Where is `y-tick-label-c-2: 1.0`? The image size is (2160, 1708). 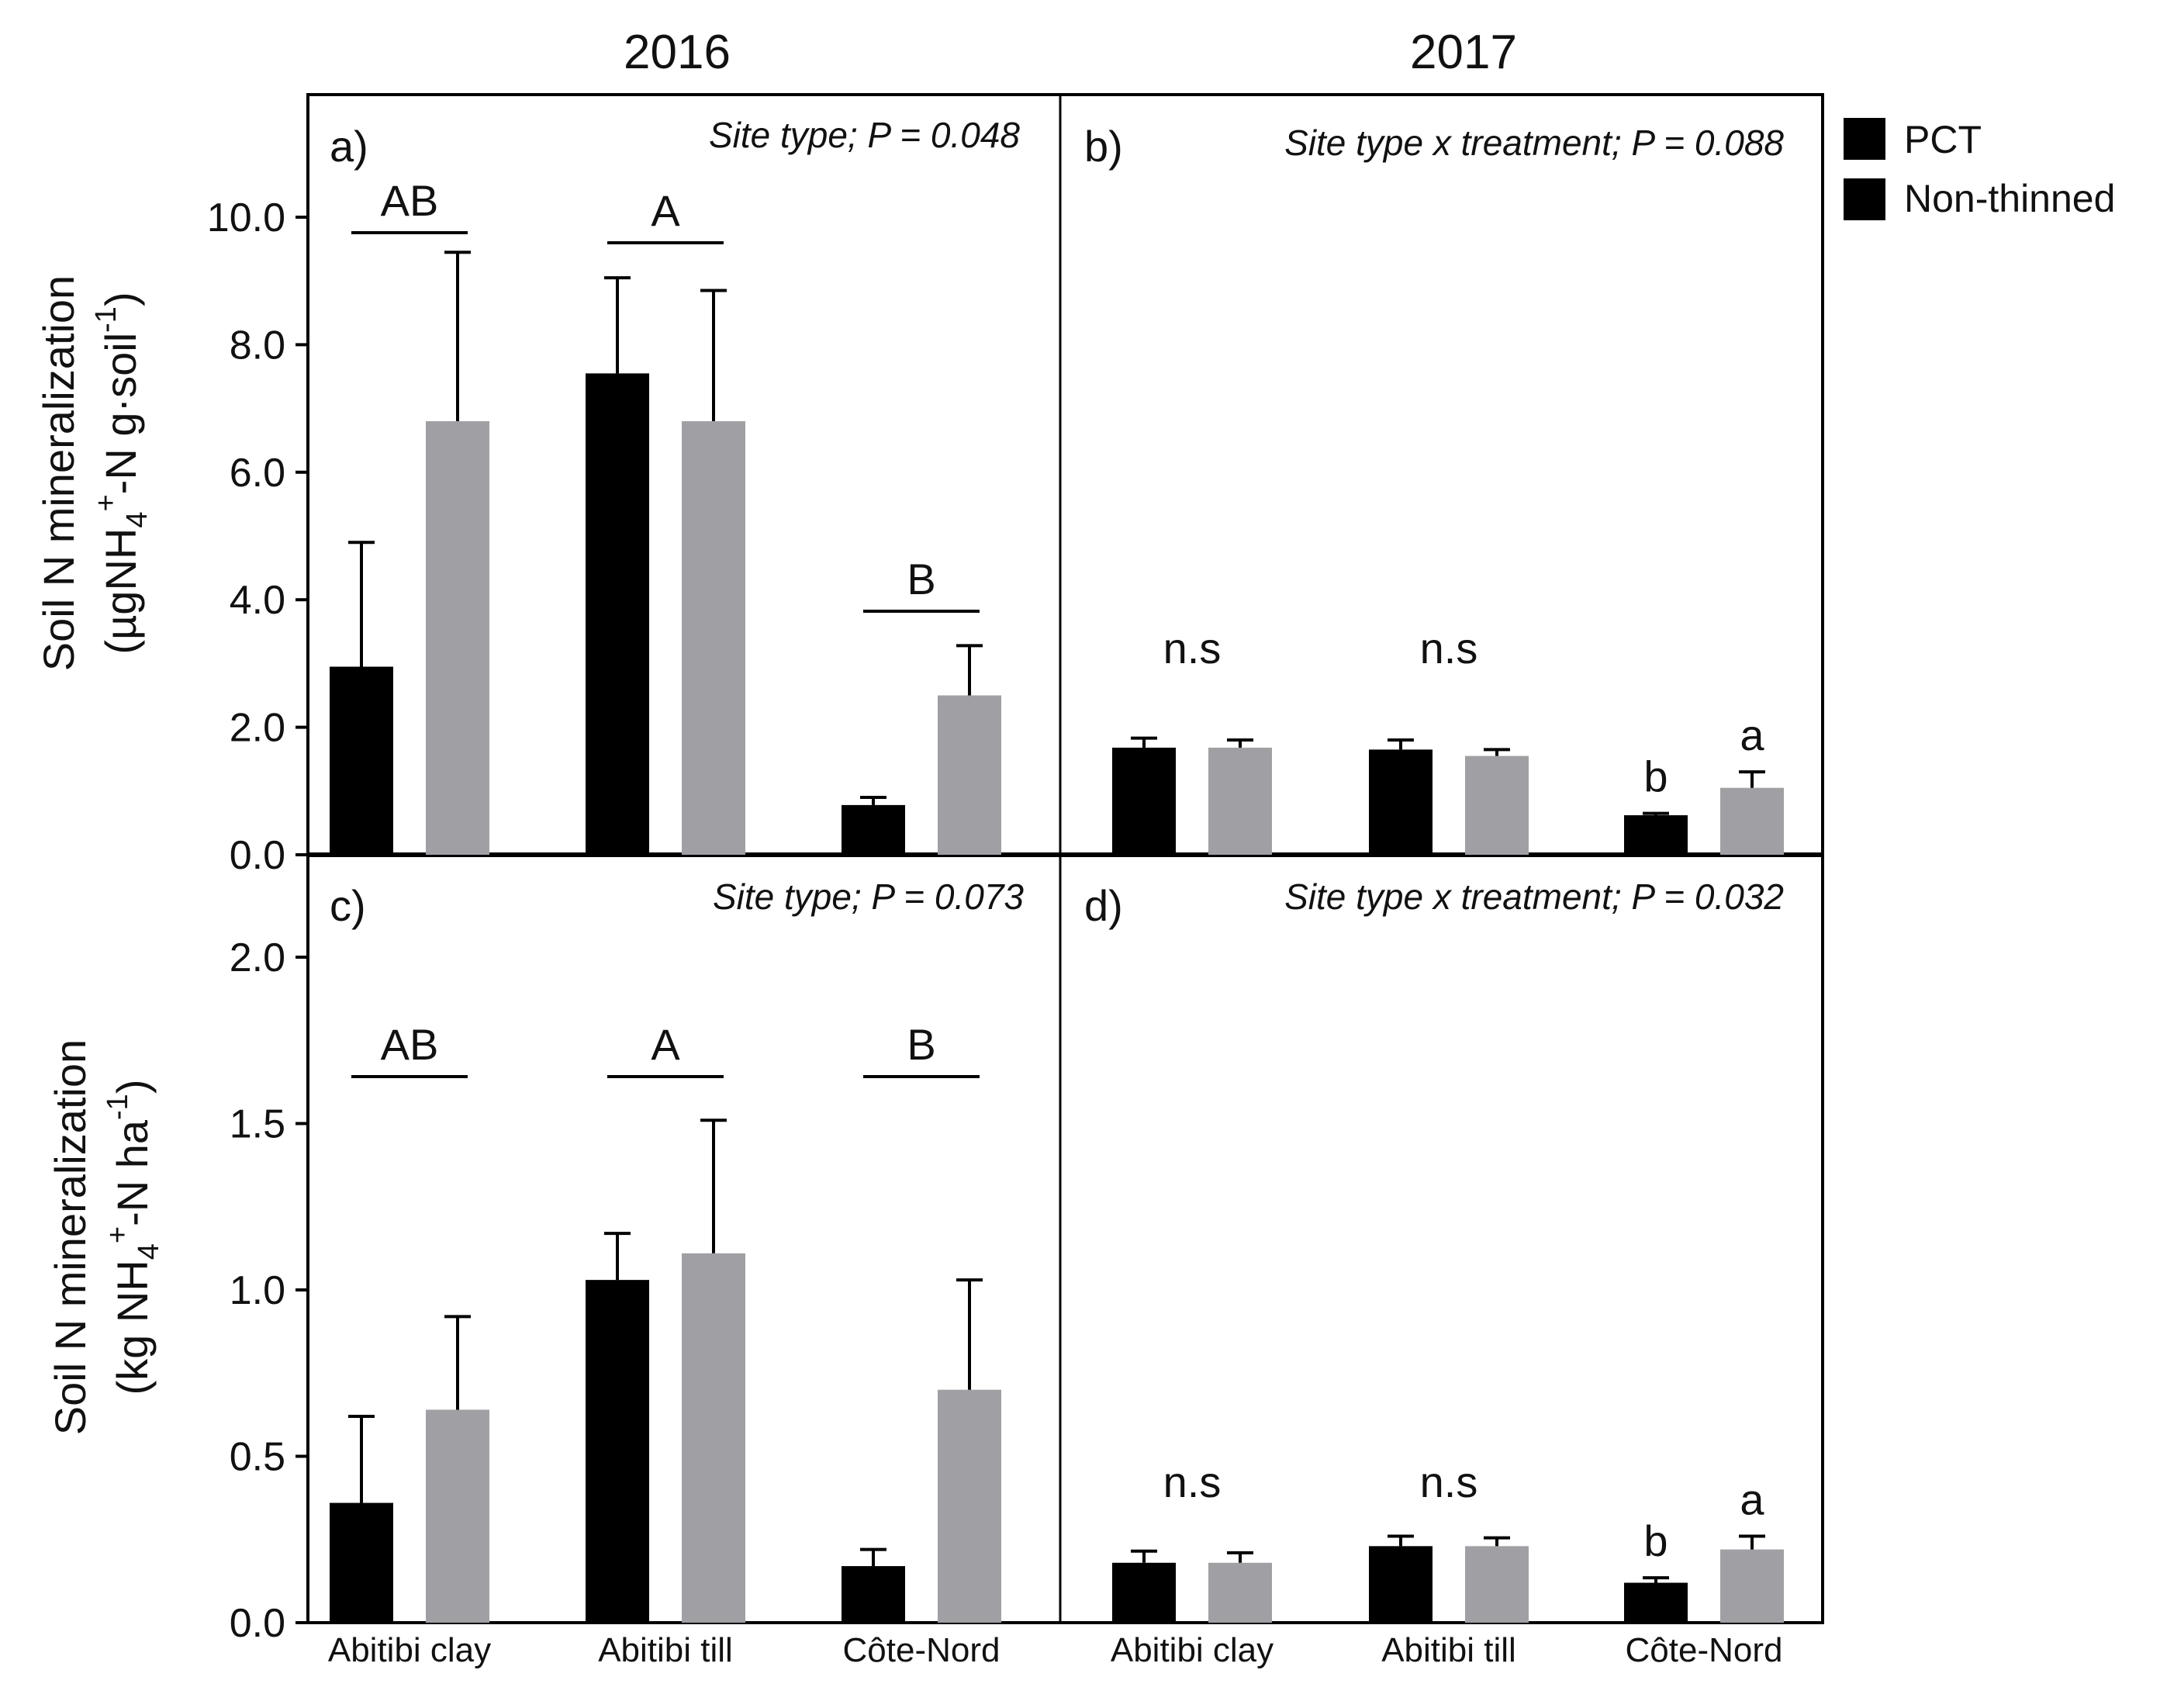 y-tick-label-c-2: 1.0 is located at coordinates (257, 1290).